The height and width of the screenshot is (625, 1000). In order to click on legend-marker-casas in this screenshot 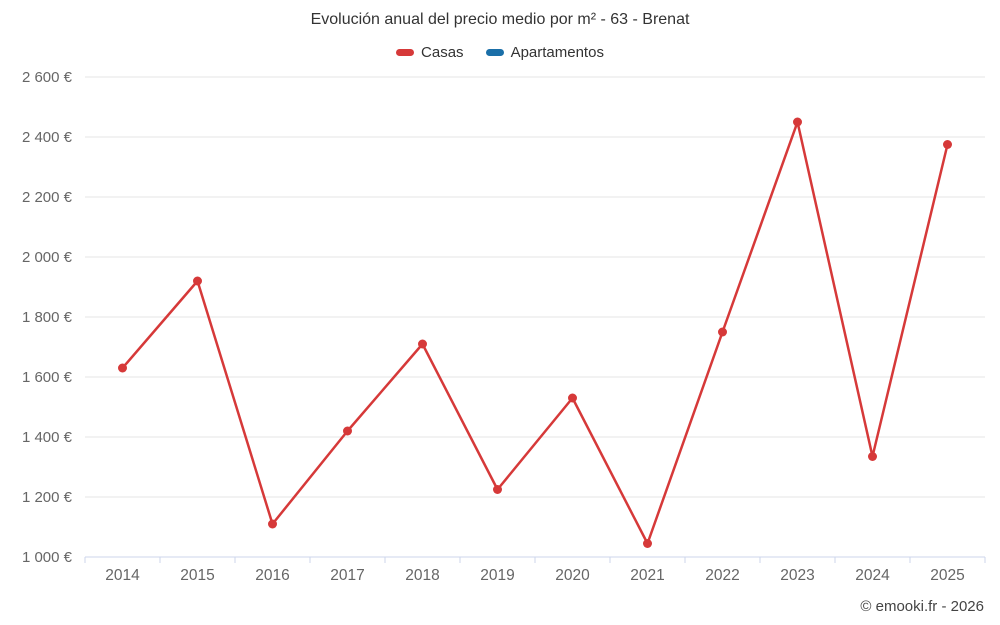, I will do `click(405, 52)`.